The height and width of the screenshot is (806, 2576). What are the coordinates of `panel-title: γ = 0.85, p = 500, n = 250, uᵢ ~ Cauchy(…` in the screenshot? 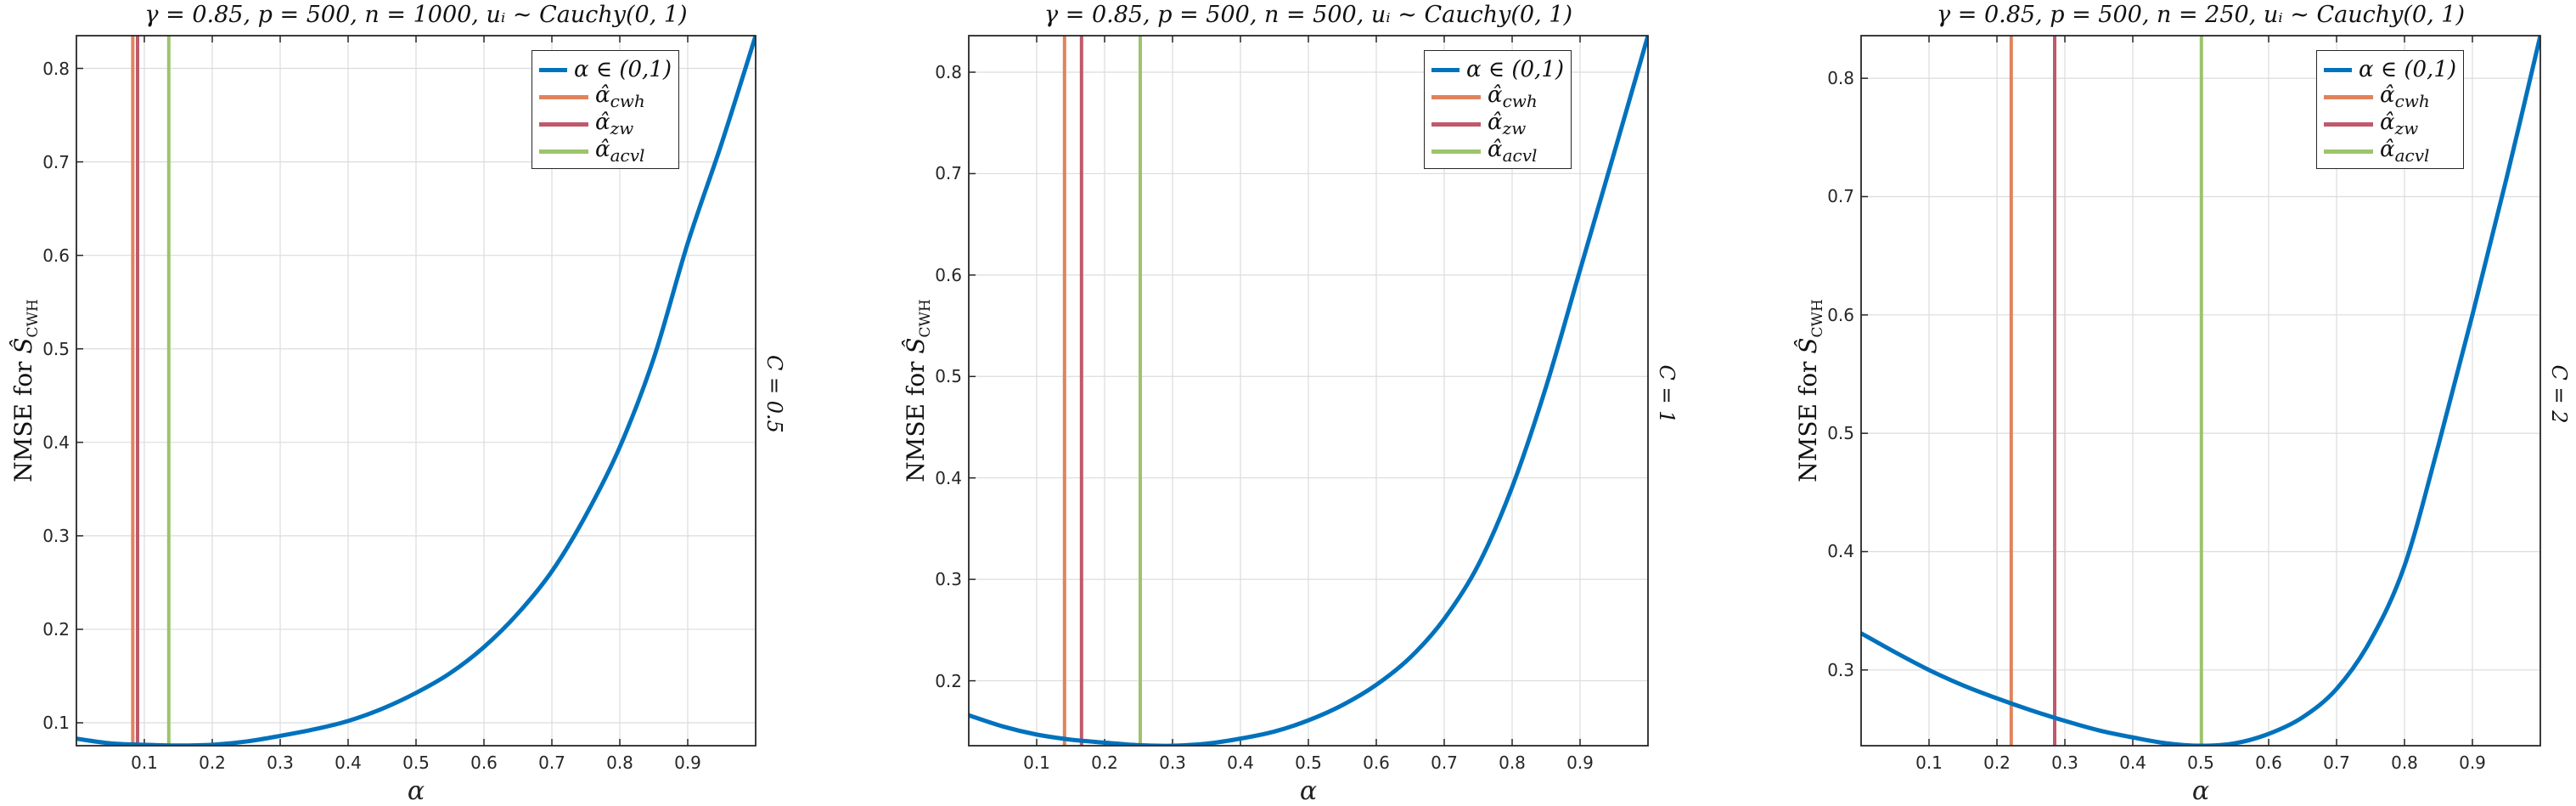 It's located at (2201, 15).